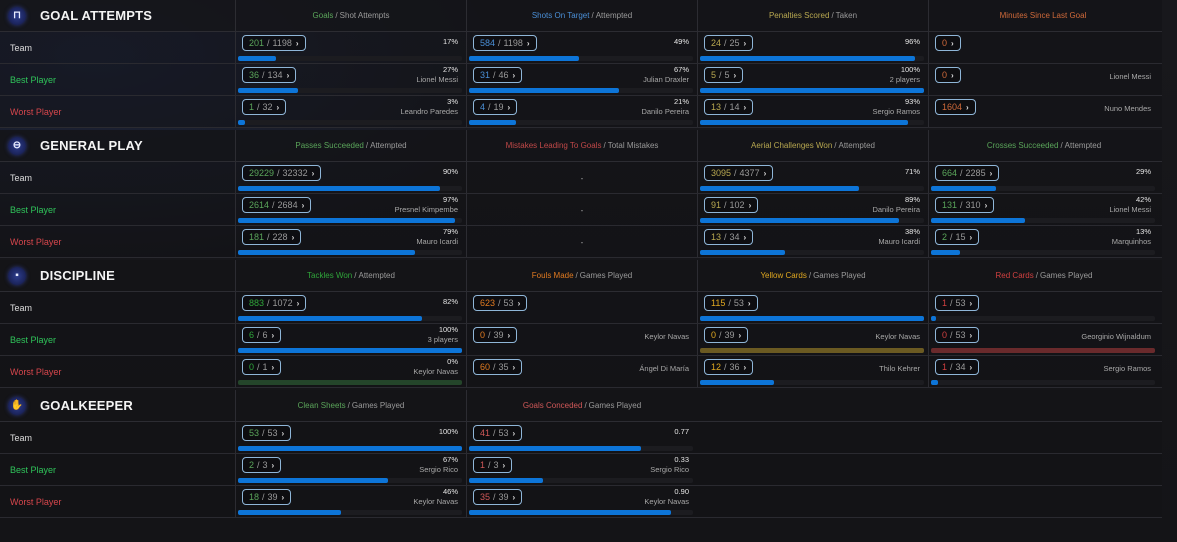 Image resolution: width=1177 pixels, height=542 pixels. Describe the element at coordinates (350, 469) in the screenshot. I see `stat-cell: 2/3 › 67% Sergio Rico` at that location.